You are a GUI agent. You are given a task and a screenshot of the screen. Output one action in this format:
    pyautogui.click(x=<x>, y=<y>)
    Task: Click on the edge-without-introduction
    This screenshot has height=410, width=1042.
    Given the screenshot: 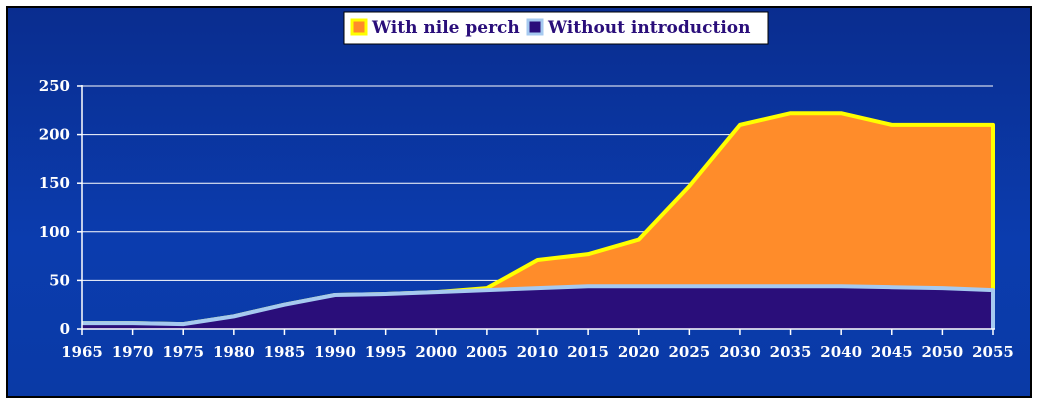 What is the action you would take?
    pyautogui.click(x=538, y=306)
    